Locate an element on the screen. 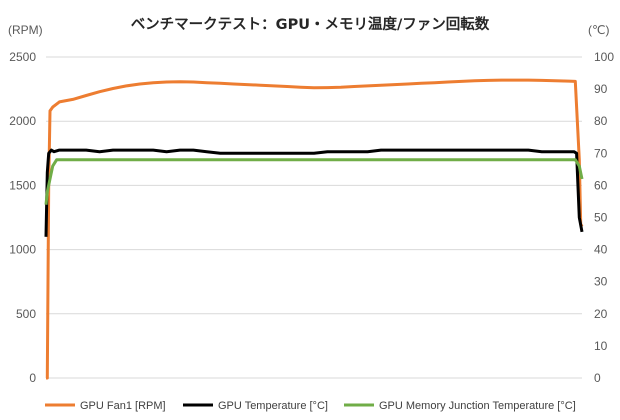  right-tick-label: 20 is located at coordinates (601, 314).